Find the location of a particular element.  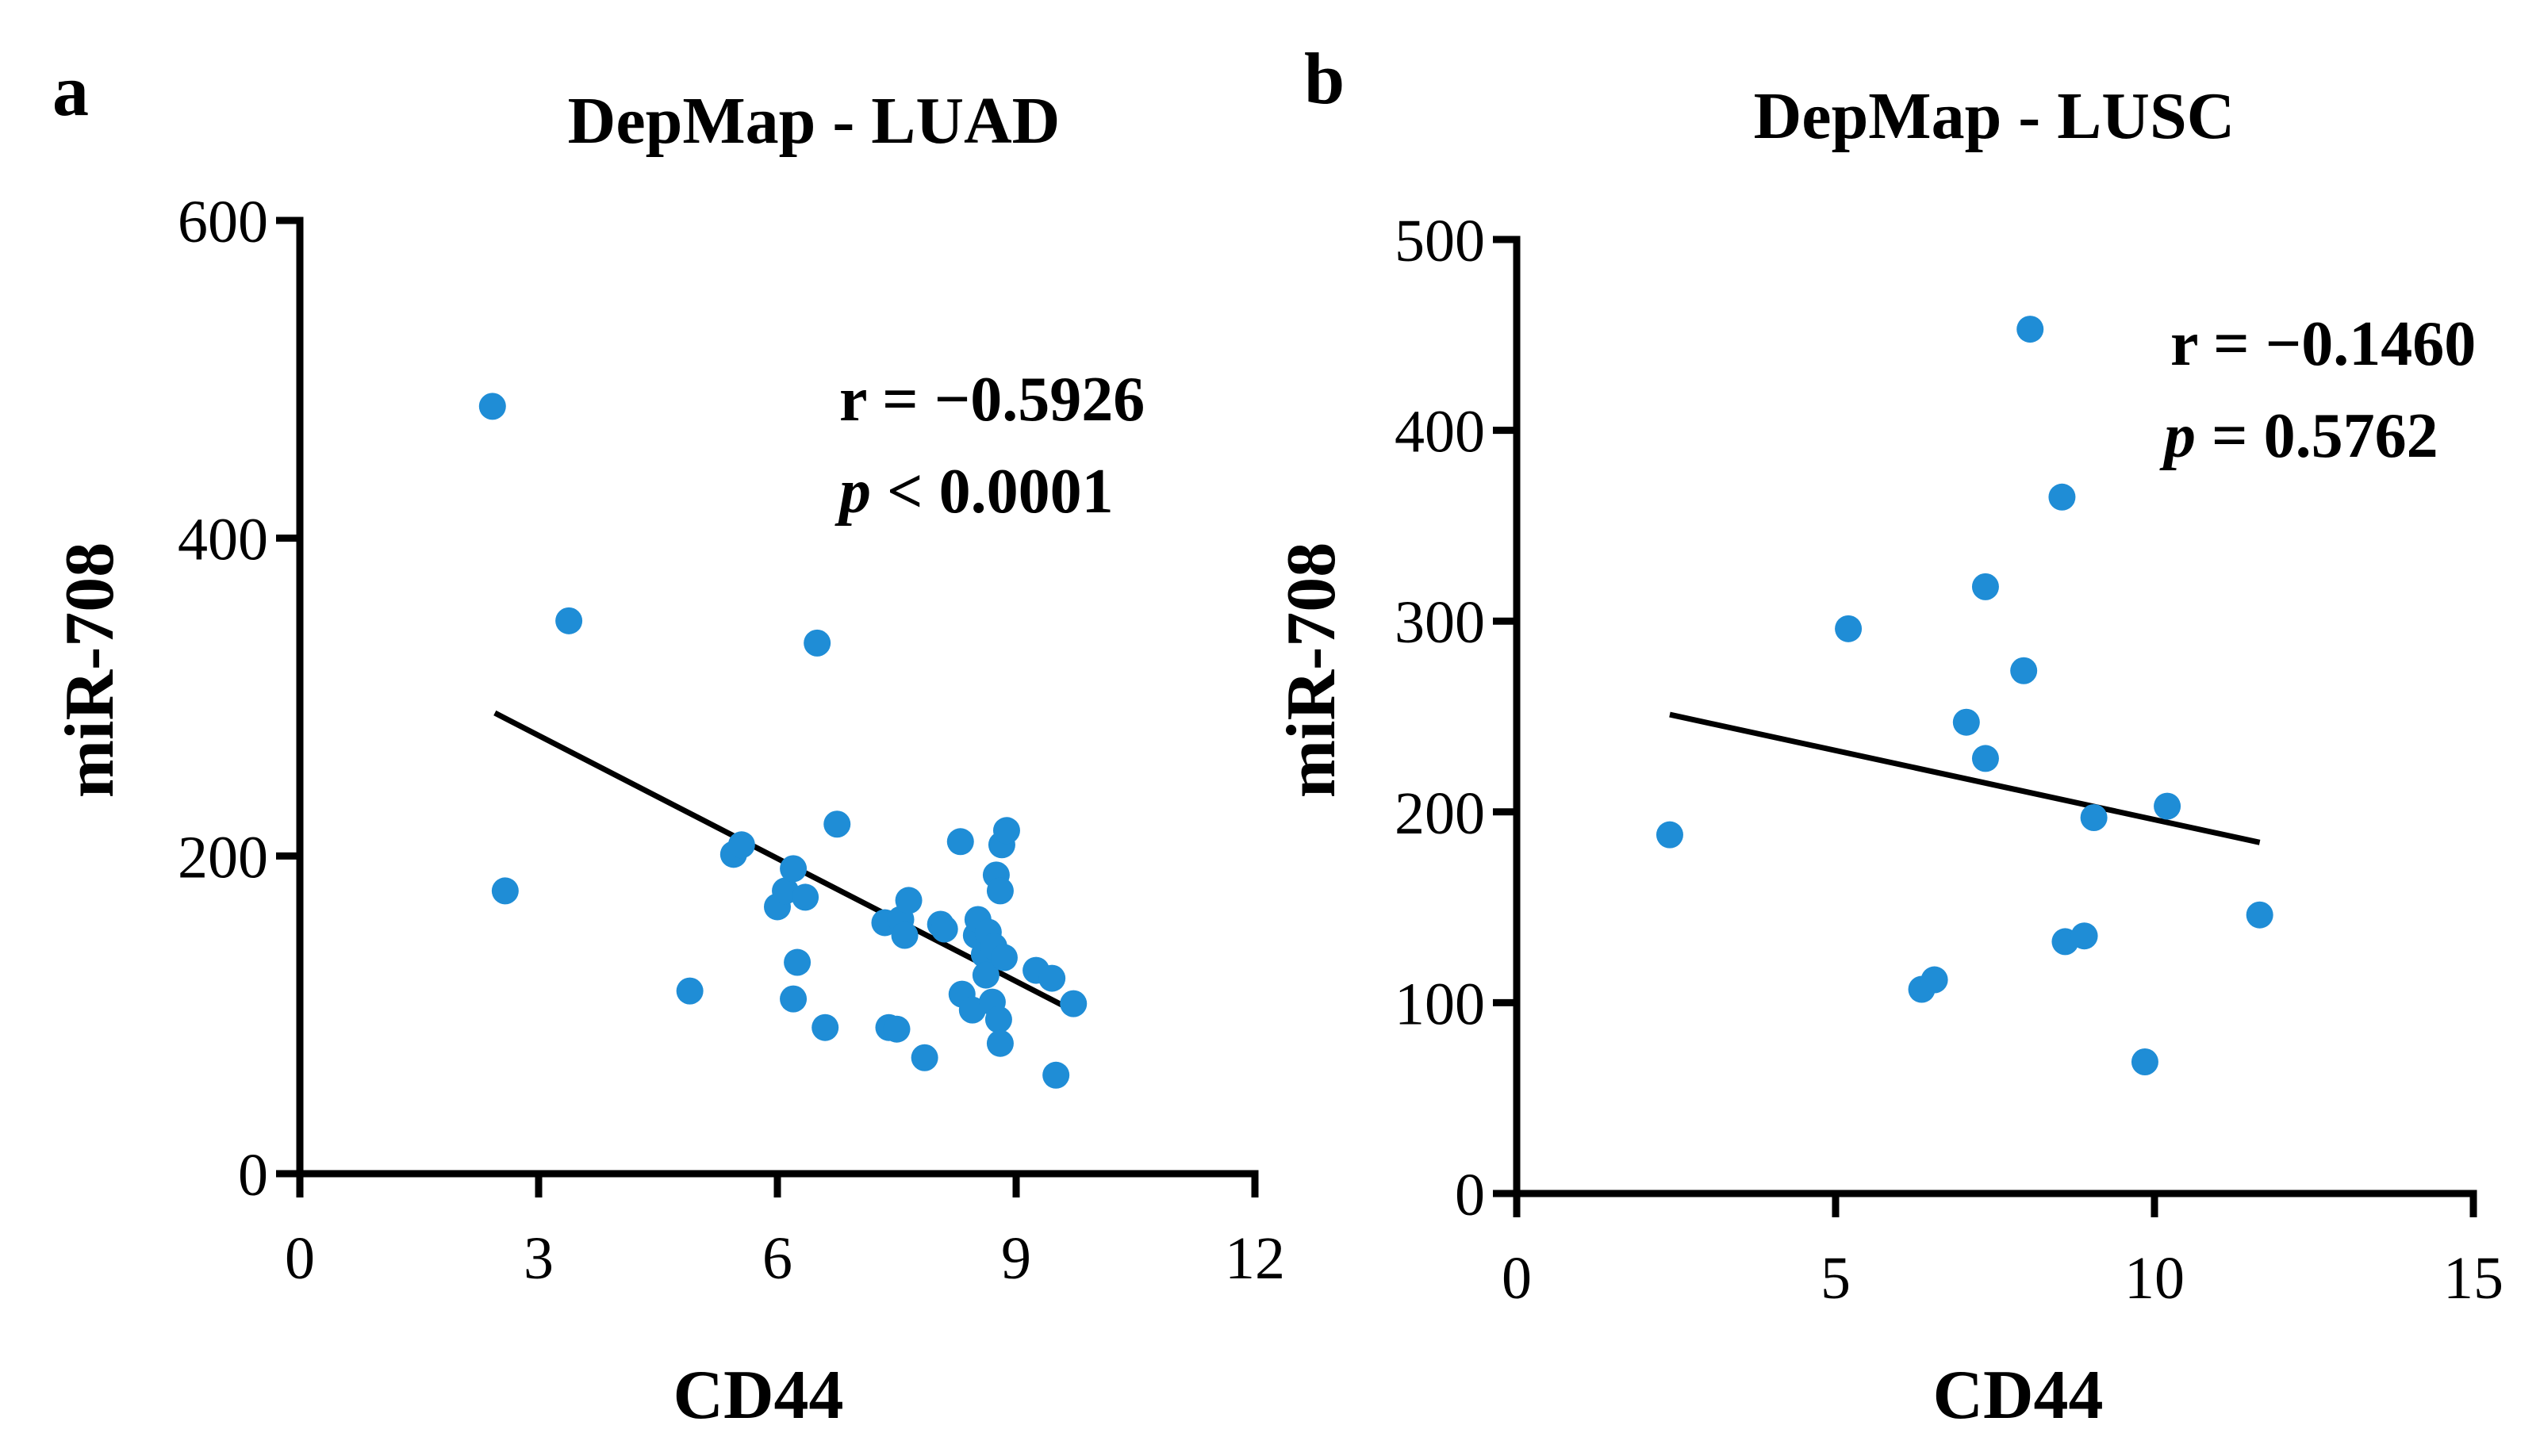

y-tick-label-b: 0 is located at coordinates (1470, 1195).